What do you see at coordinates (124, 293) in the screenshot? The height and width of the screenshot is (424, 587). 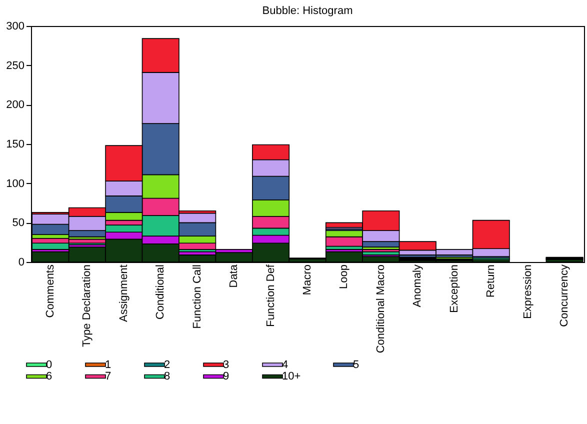 I see `x-tick-label: Assignment` at bounding box center [124, 293].